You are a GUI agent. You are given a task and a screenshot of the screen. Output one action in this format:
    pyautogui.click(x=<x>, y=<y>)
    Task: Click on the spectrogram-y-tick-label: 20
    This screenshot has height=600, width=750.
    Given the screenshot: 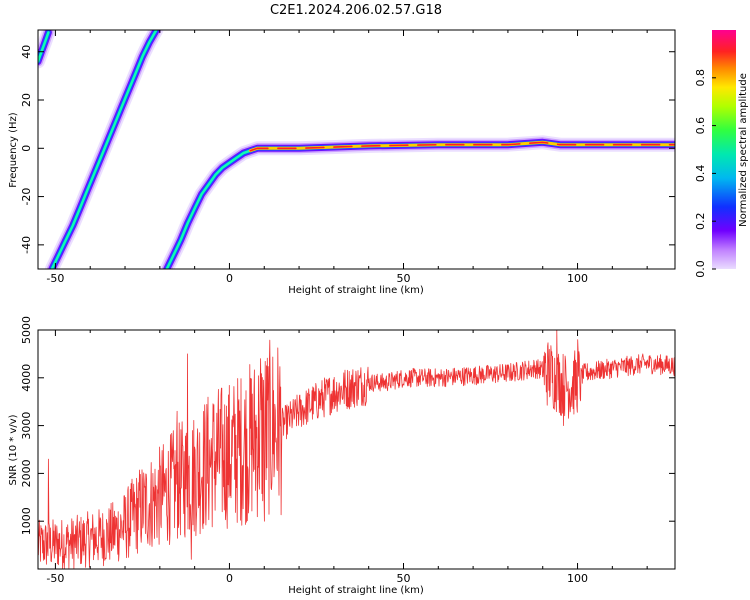 What is the action you would take?
    pyautogui.click(x=26, y=100)
    